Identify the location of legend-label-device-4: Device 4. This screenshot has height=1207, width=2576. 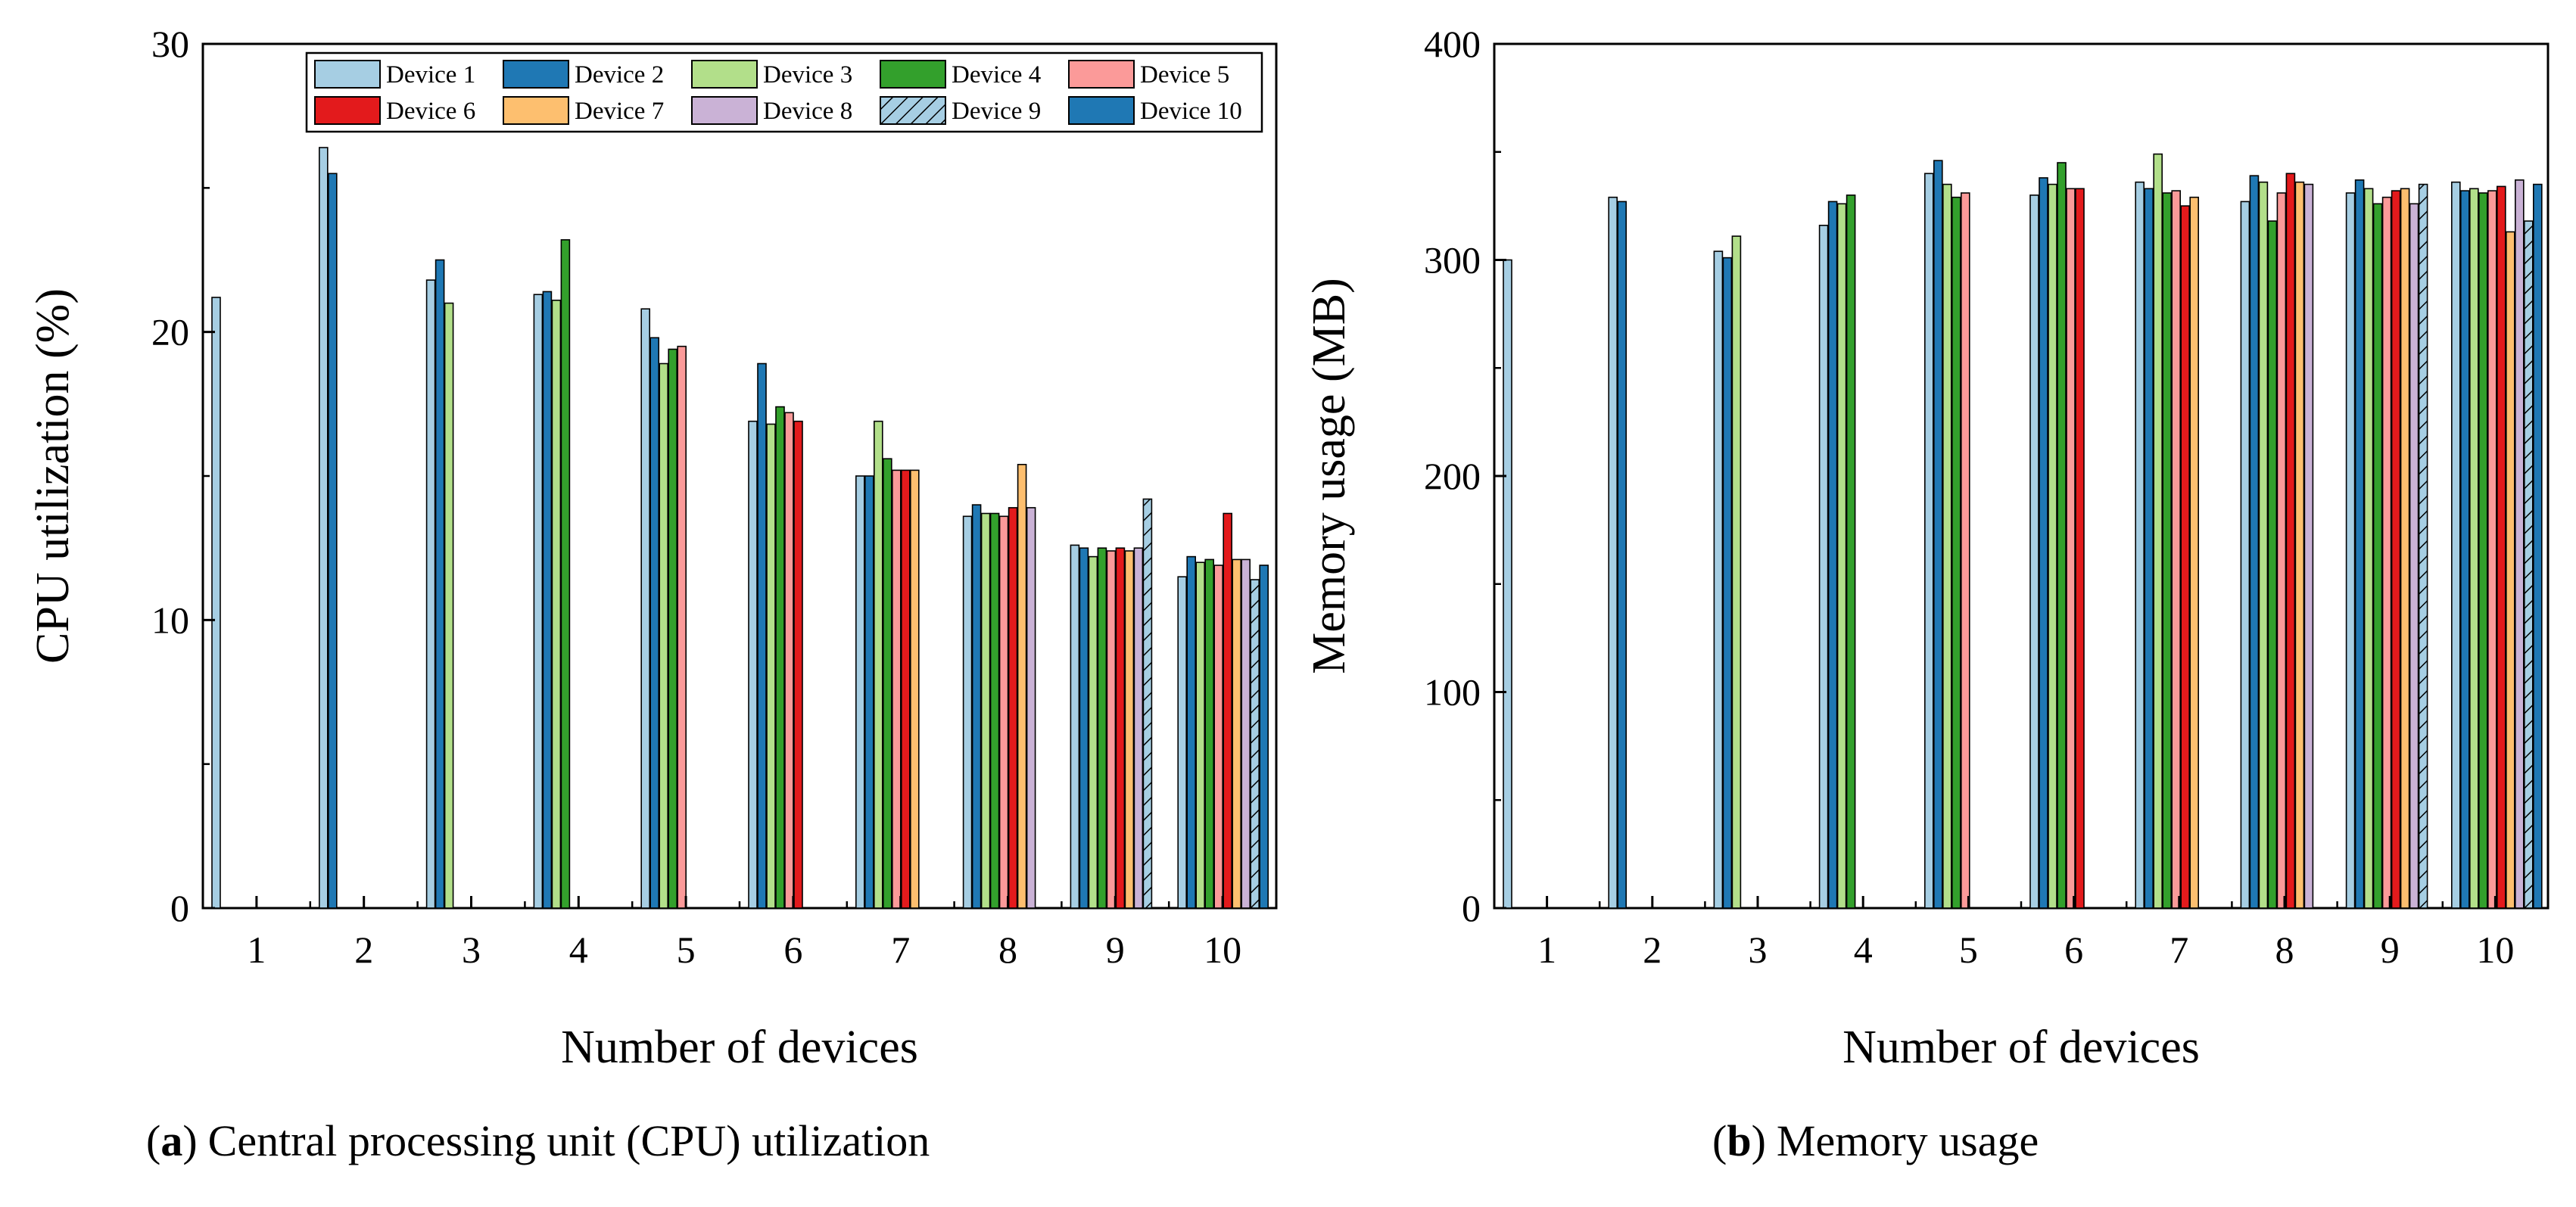
(996, 75).